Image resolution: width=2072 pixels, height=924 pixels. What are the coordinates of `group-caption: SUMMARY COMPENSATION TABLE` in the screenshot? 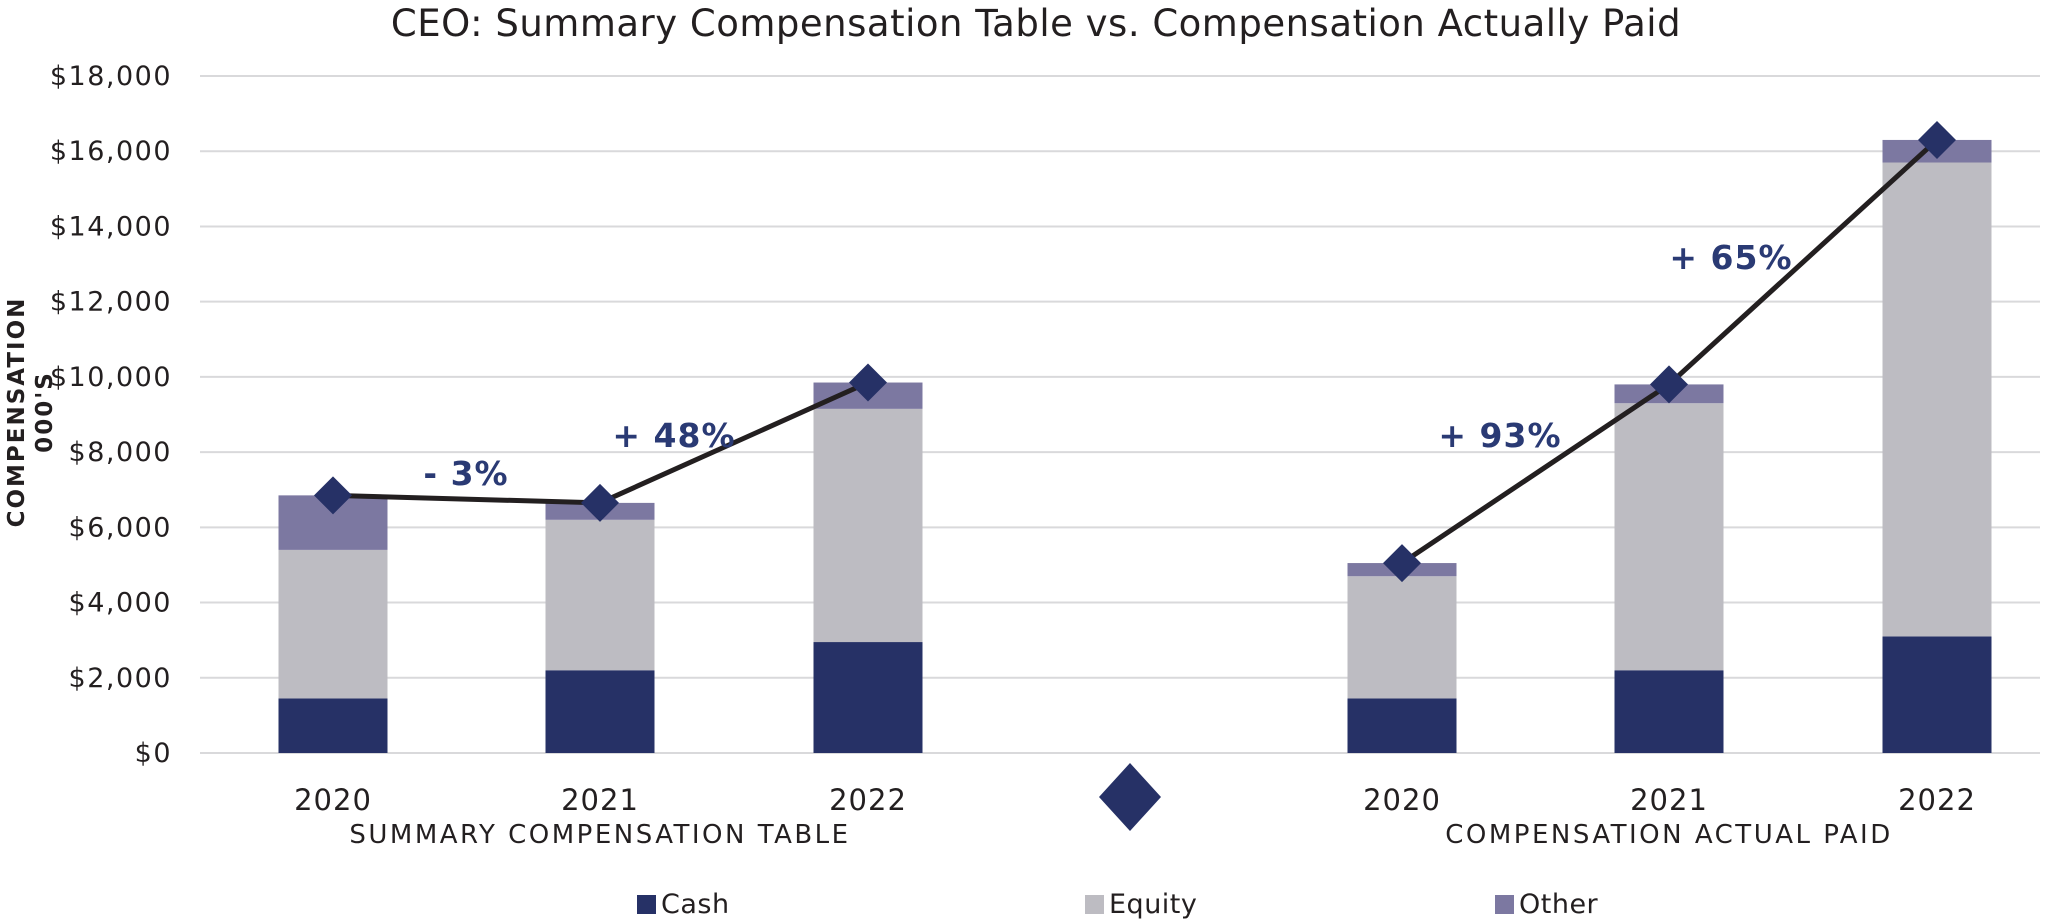 It's located at (599, 835).